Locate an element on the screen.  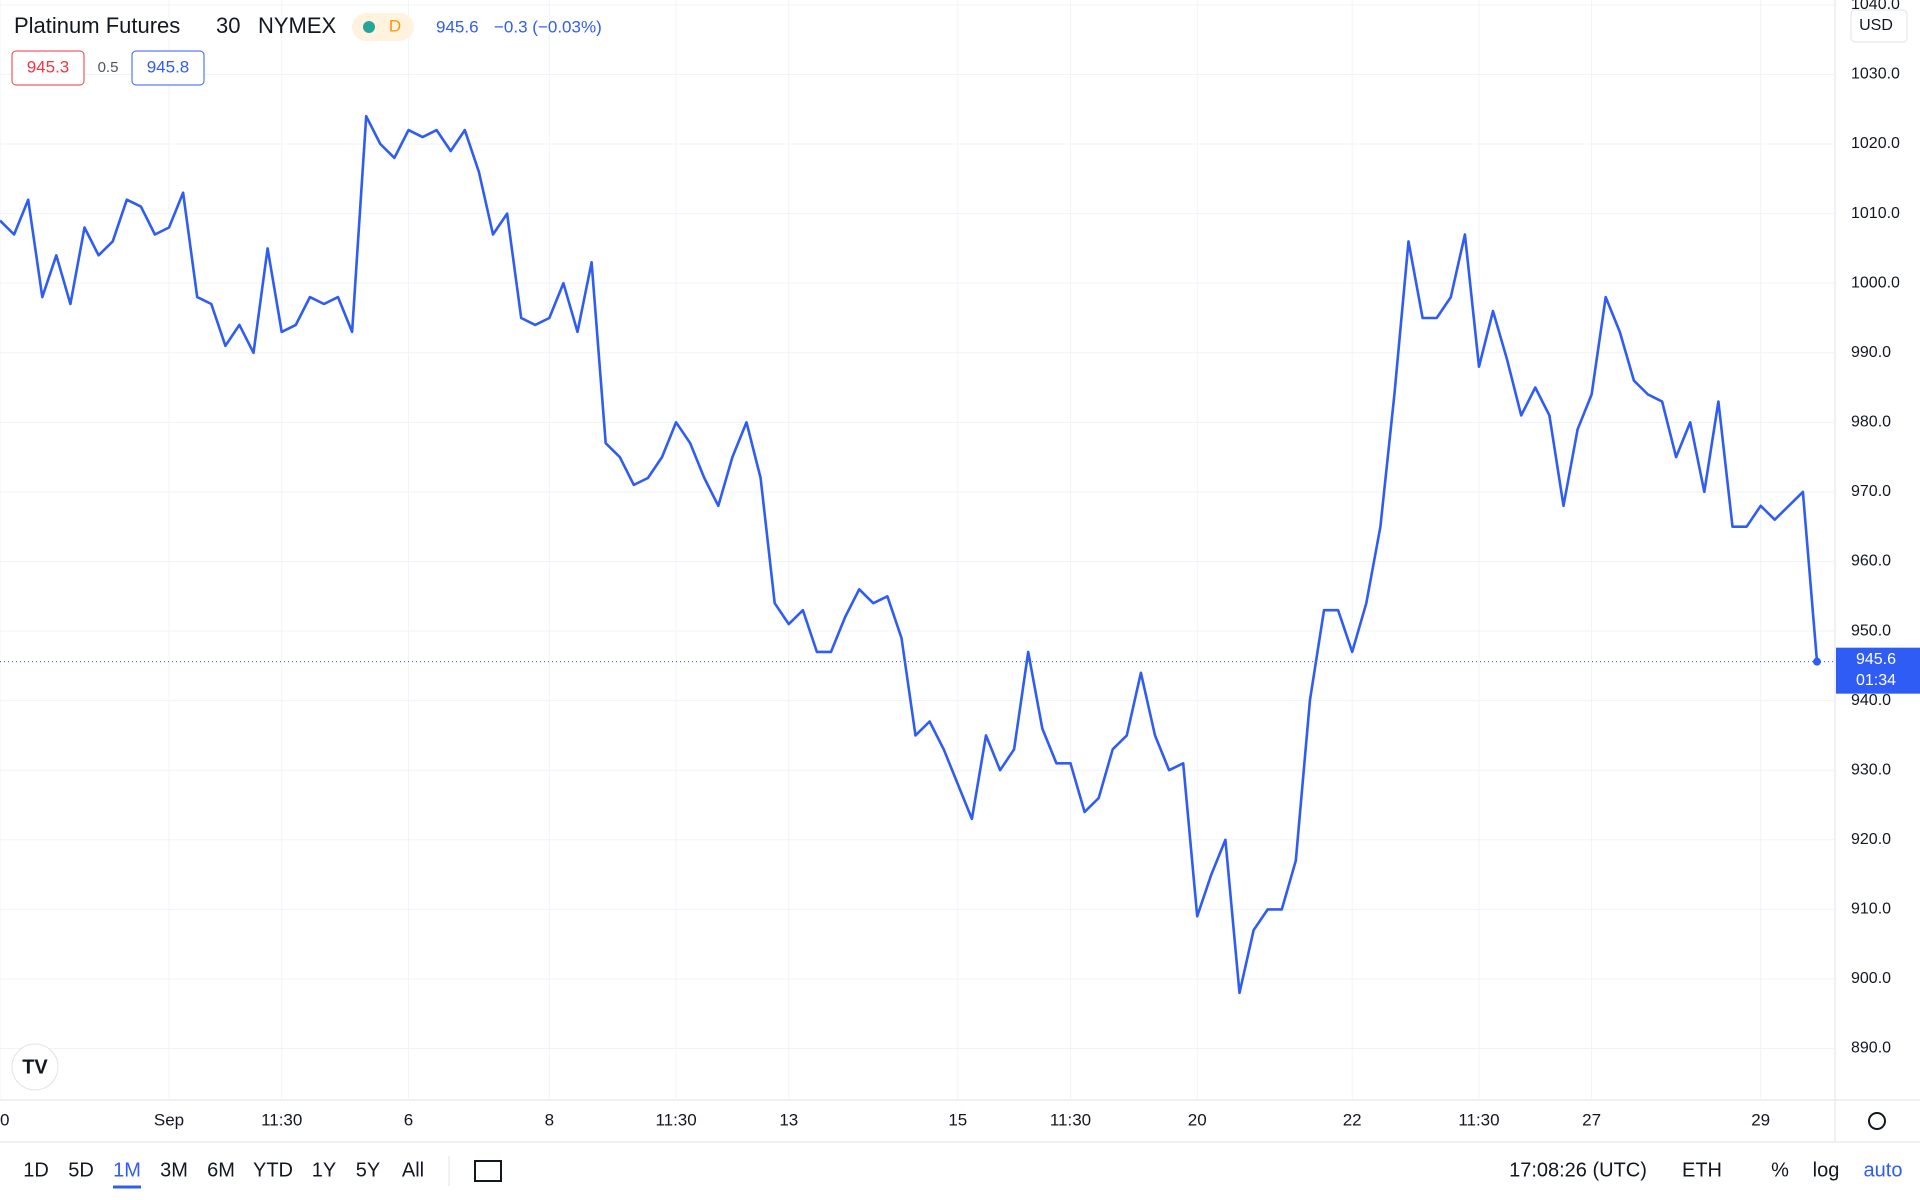
x-tick-label: 22 is located at coordinates (1352, 1119).